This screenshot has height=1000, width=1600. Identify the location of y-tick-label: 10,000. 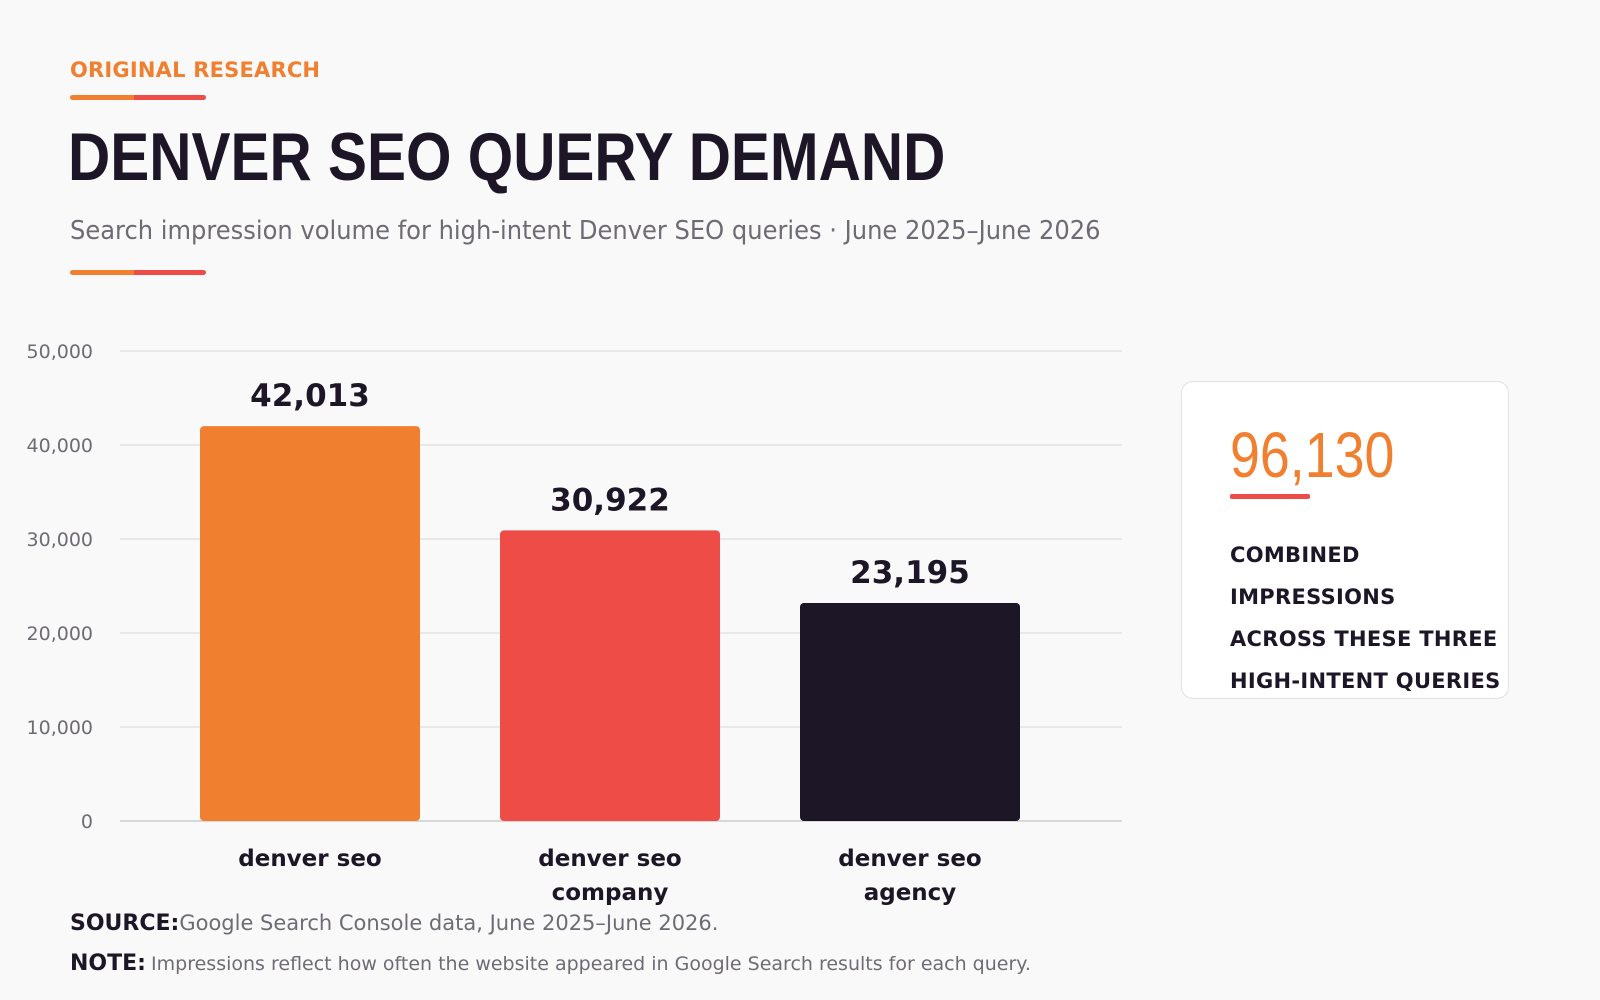
(60, 728).